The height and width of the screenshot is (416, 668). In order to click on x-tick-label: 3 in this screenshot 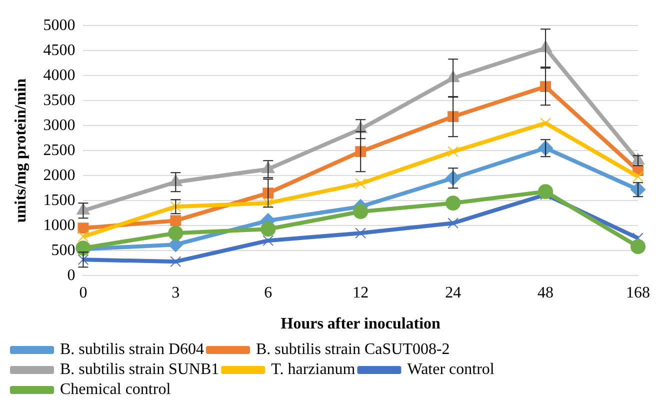, I will do `click(176, 293)`.